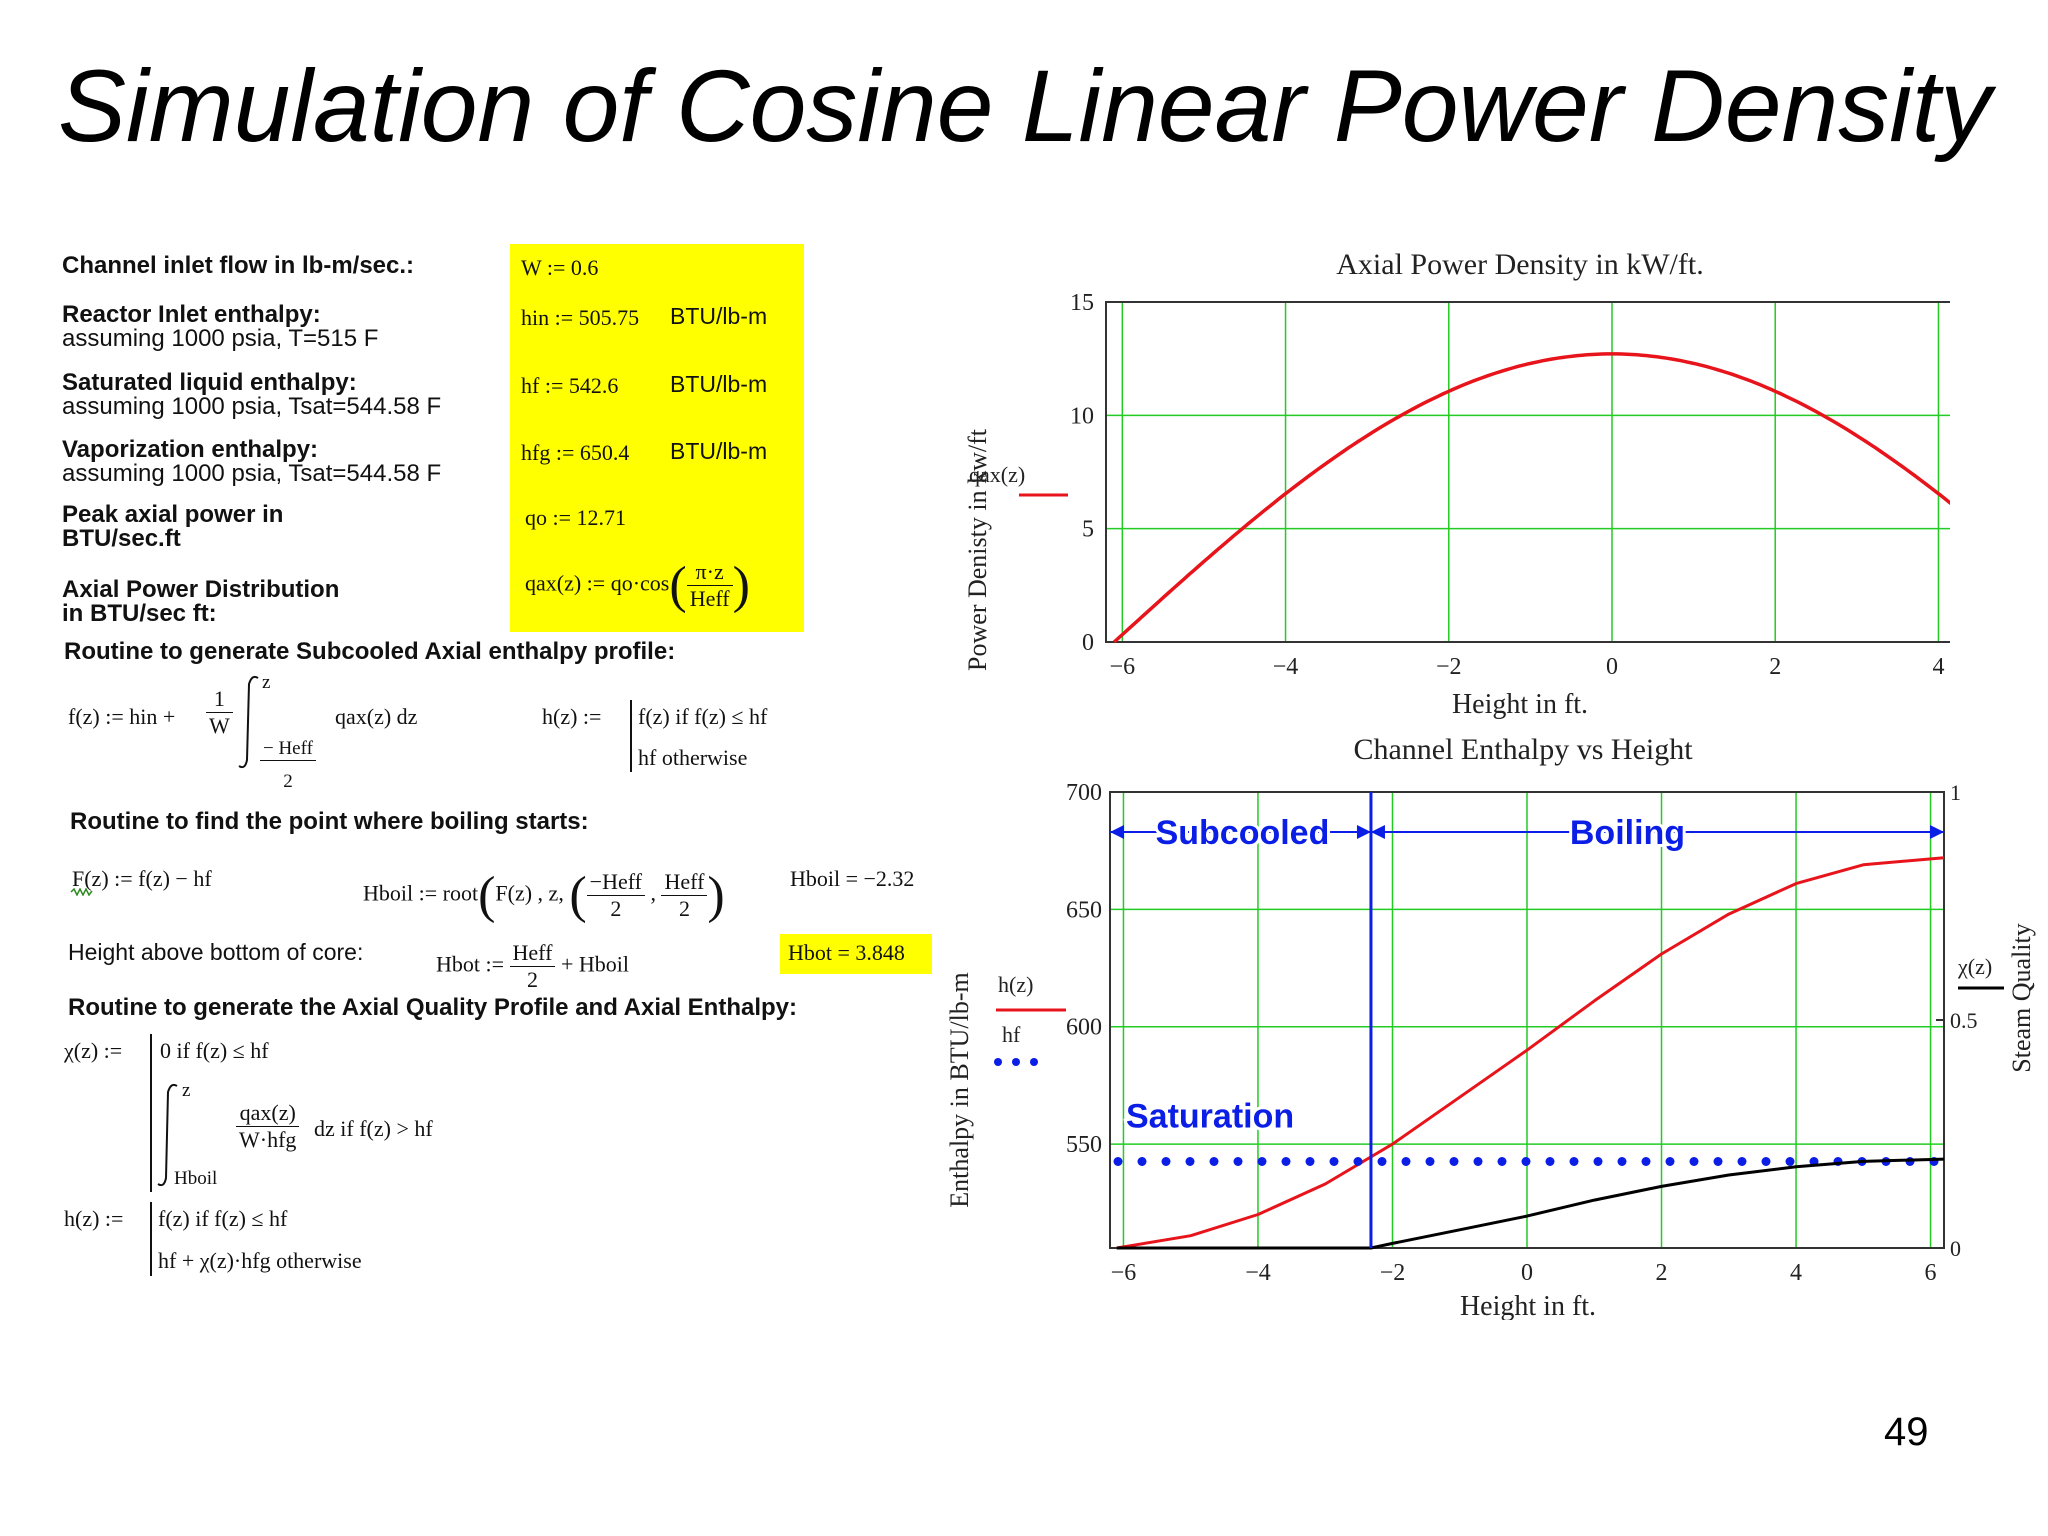  What do you see at coordinates (173, 526) in the screenshot?
I see `label-peak-power: Peak axial power in BTU/sec.ft` at bounding box center [173, 526].